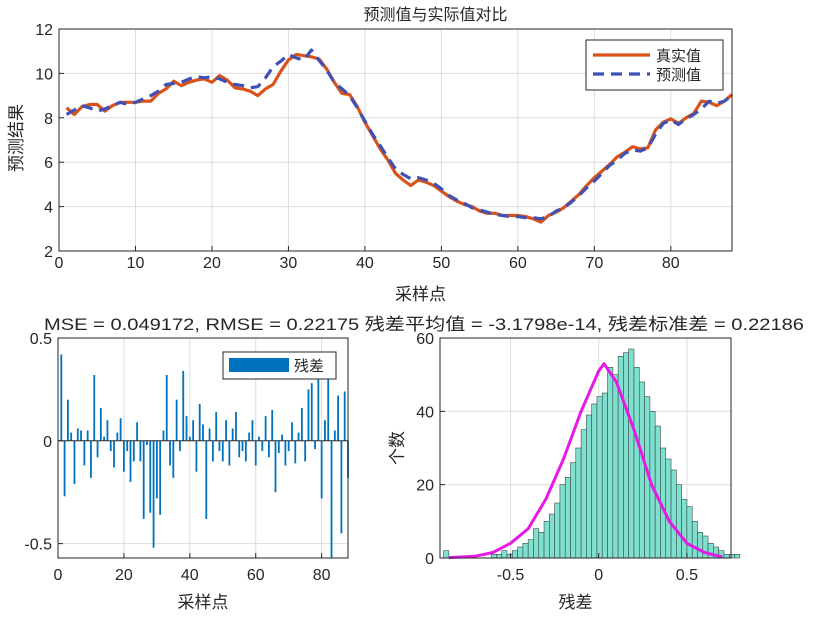 This screenshot has width=815, height=620. I want to click on x-tick-label: 20, so click(212, 263).